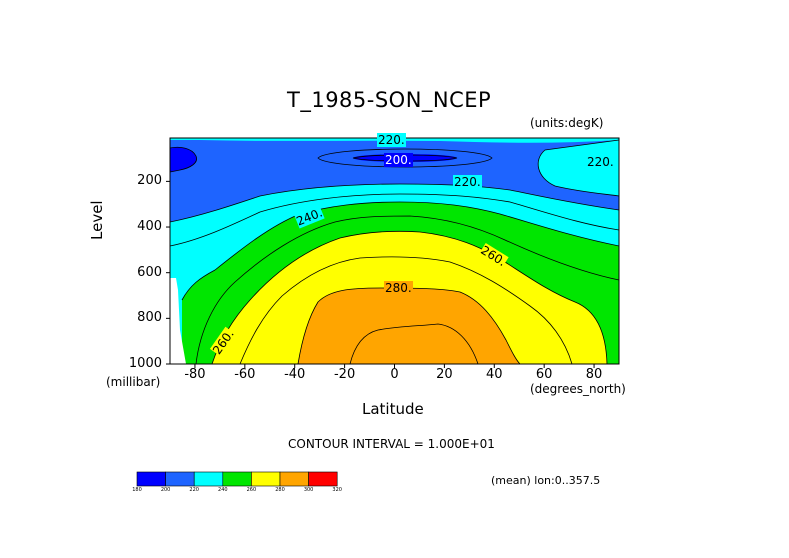 The image size is (789, 558). What do you see at coordinates (178, 321) in the screenshot?
I see `missing-data-patch` at bounding box center [178, 321].